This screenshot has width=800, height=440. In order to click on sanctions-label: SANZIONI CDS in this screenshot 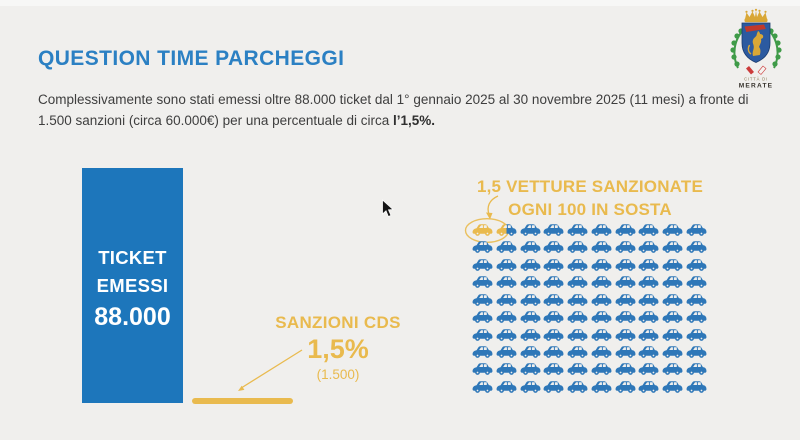, I will do `click(338, 322)`.